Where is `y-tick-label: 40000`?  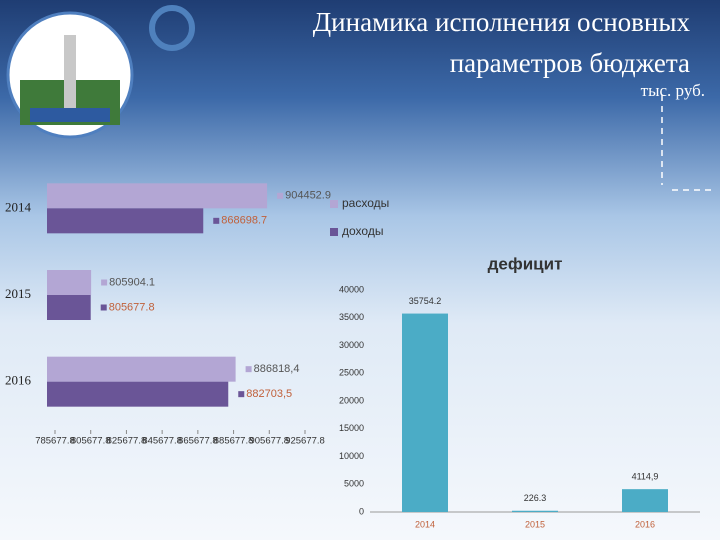
y-tick-label: 40000 is located at coordinates (351, 289).